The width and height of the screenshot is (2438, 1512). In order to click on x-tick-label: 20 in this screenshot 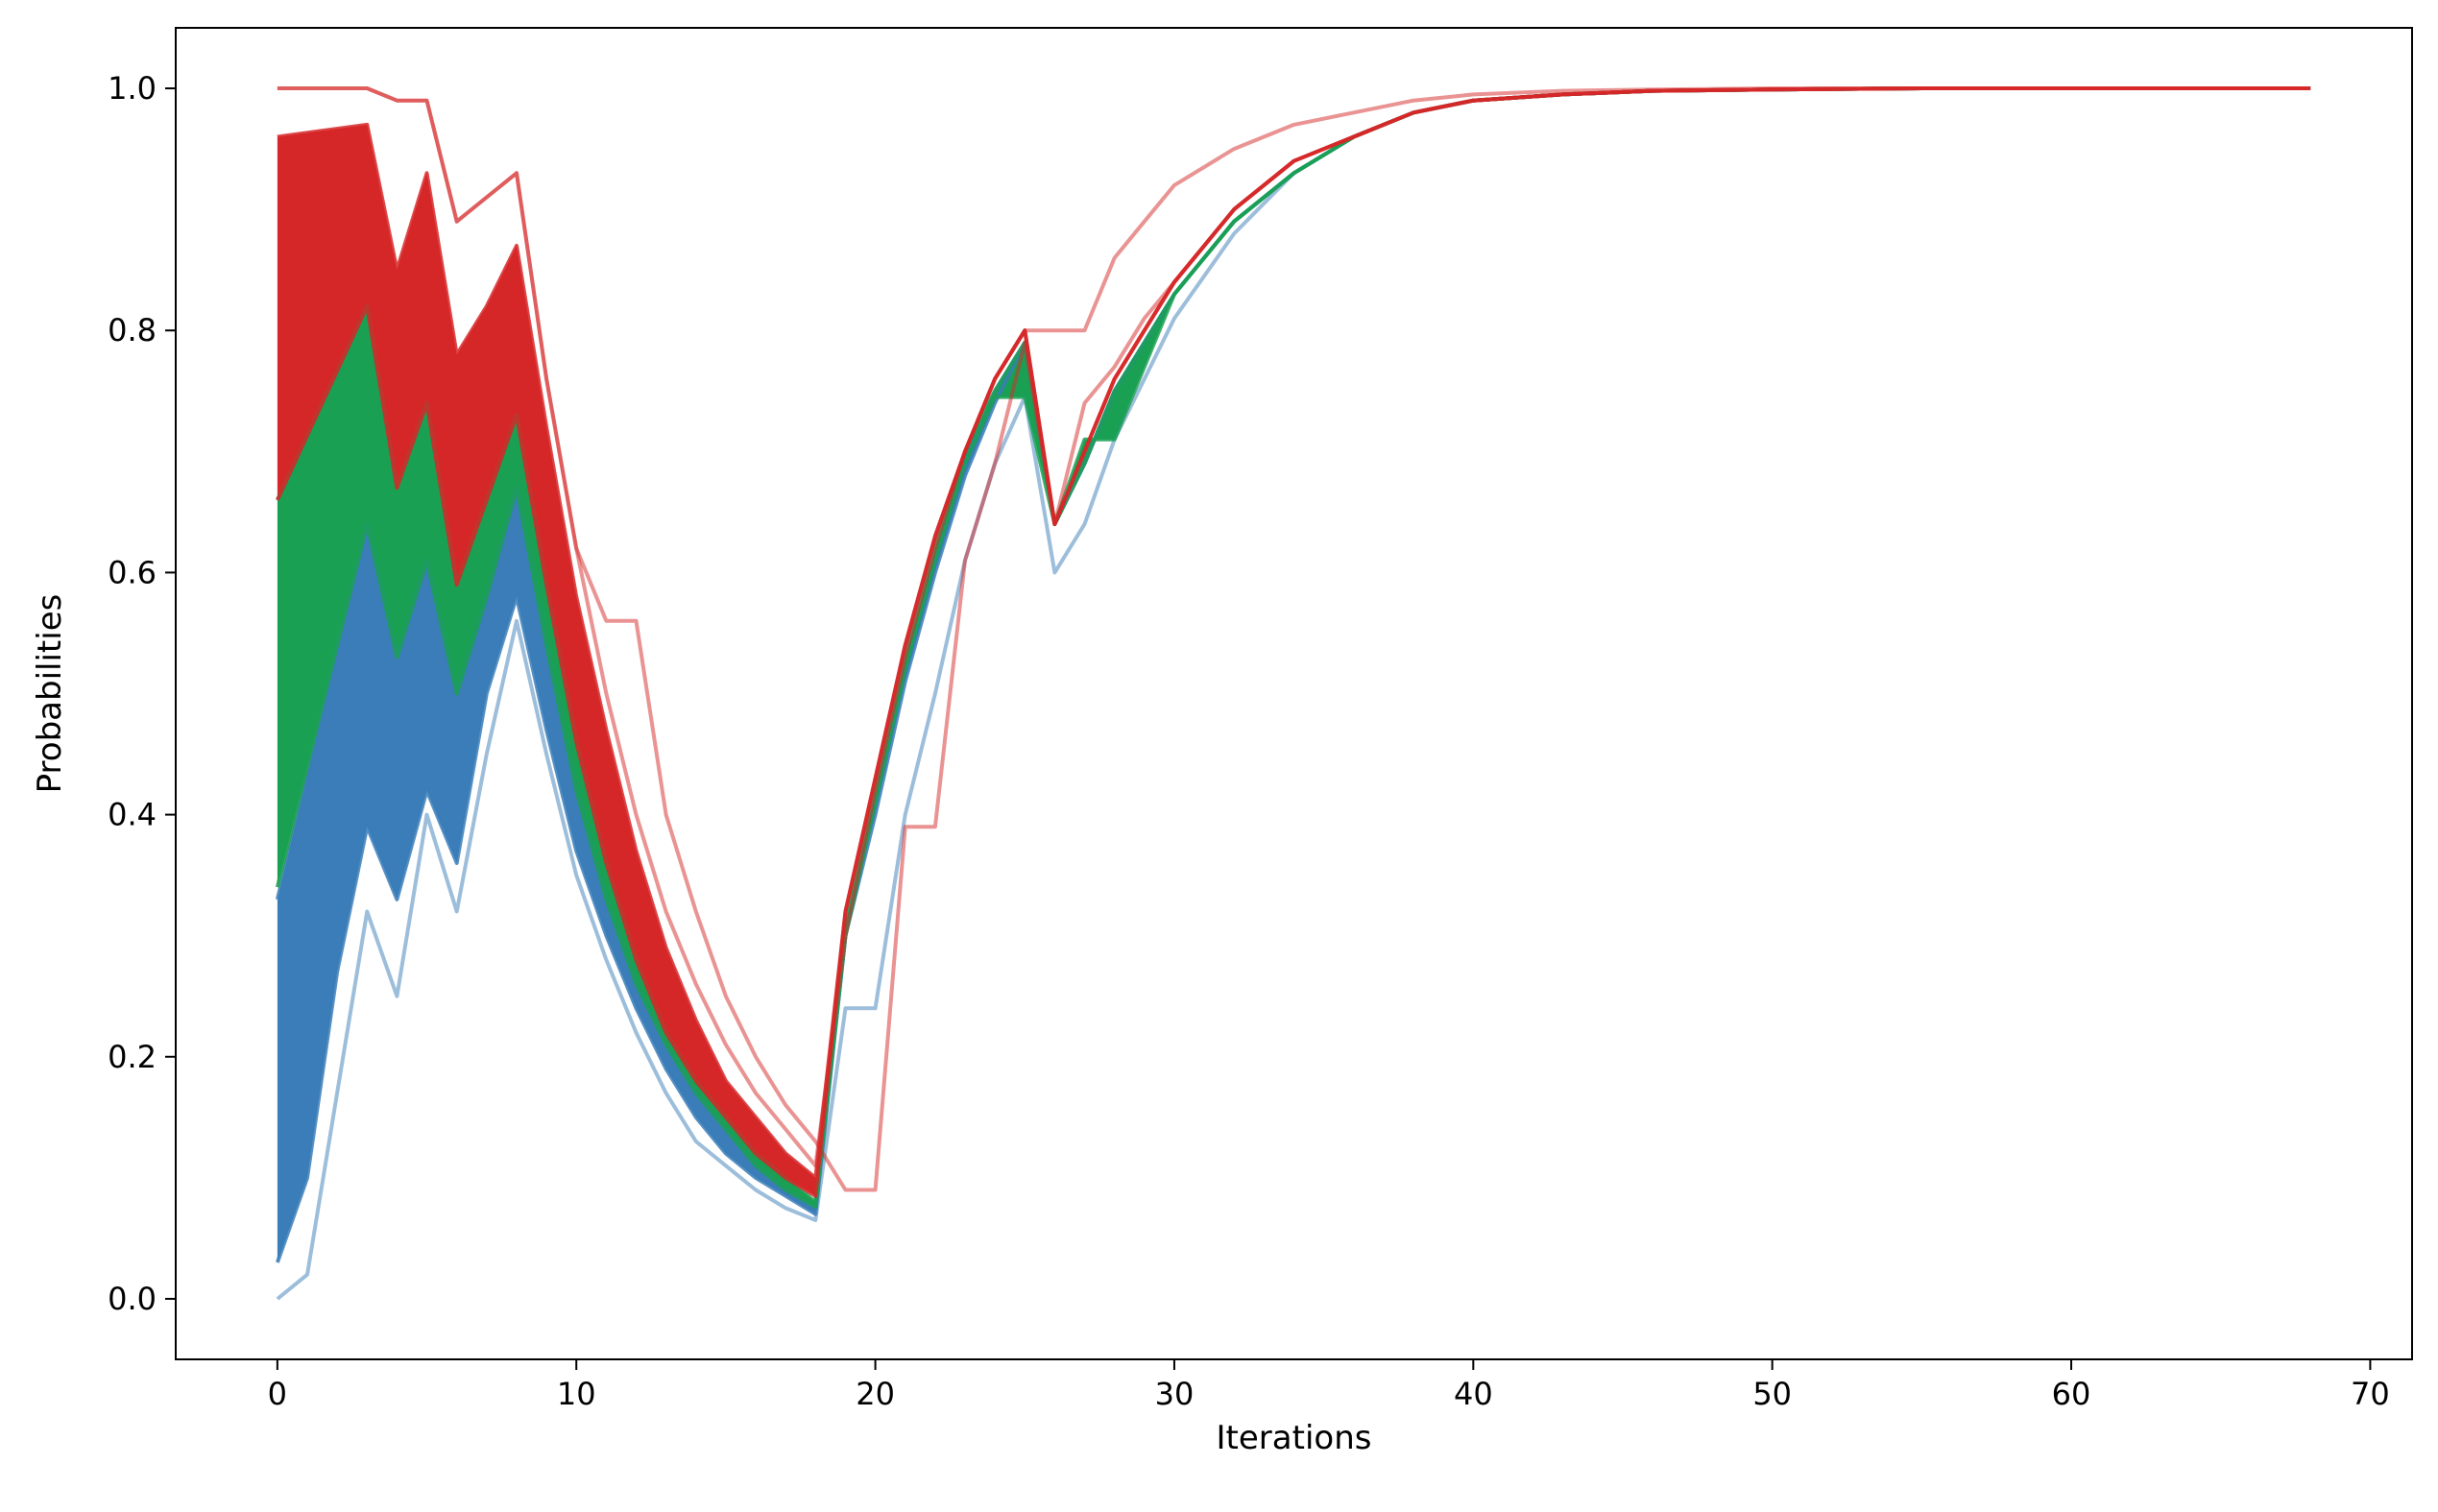, I will do `click(875, 1394)`.